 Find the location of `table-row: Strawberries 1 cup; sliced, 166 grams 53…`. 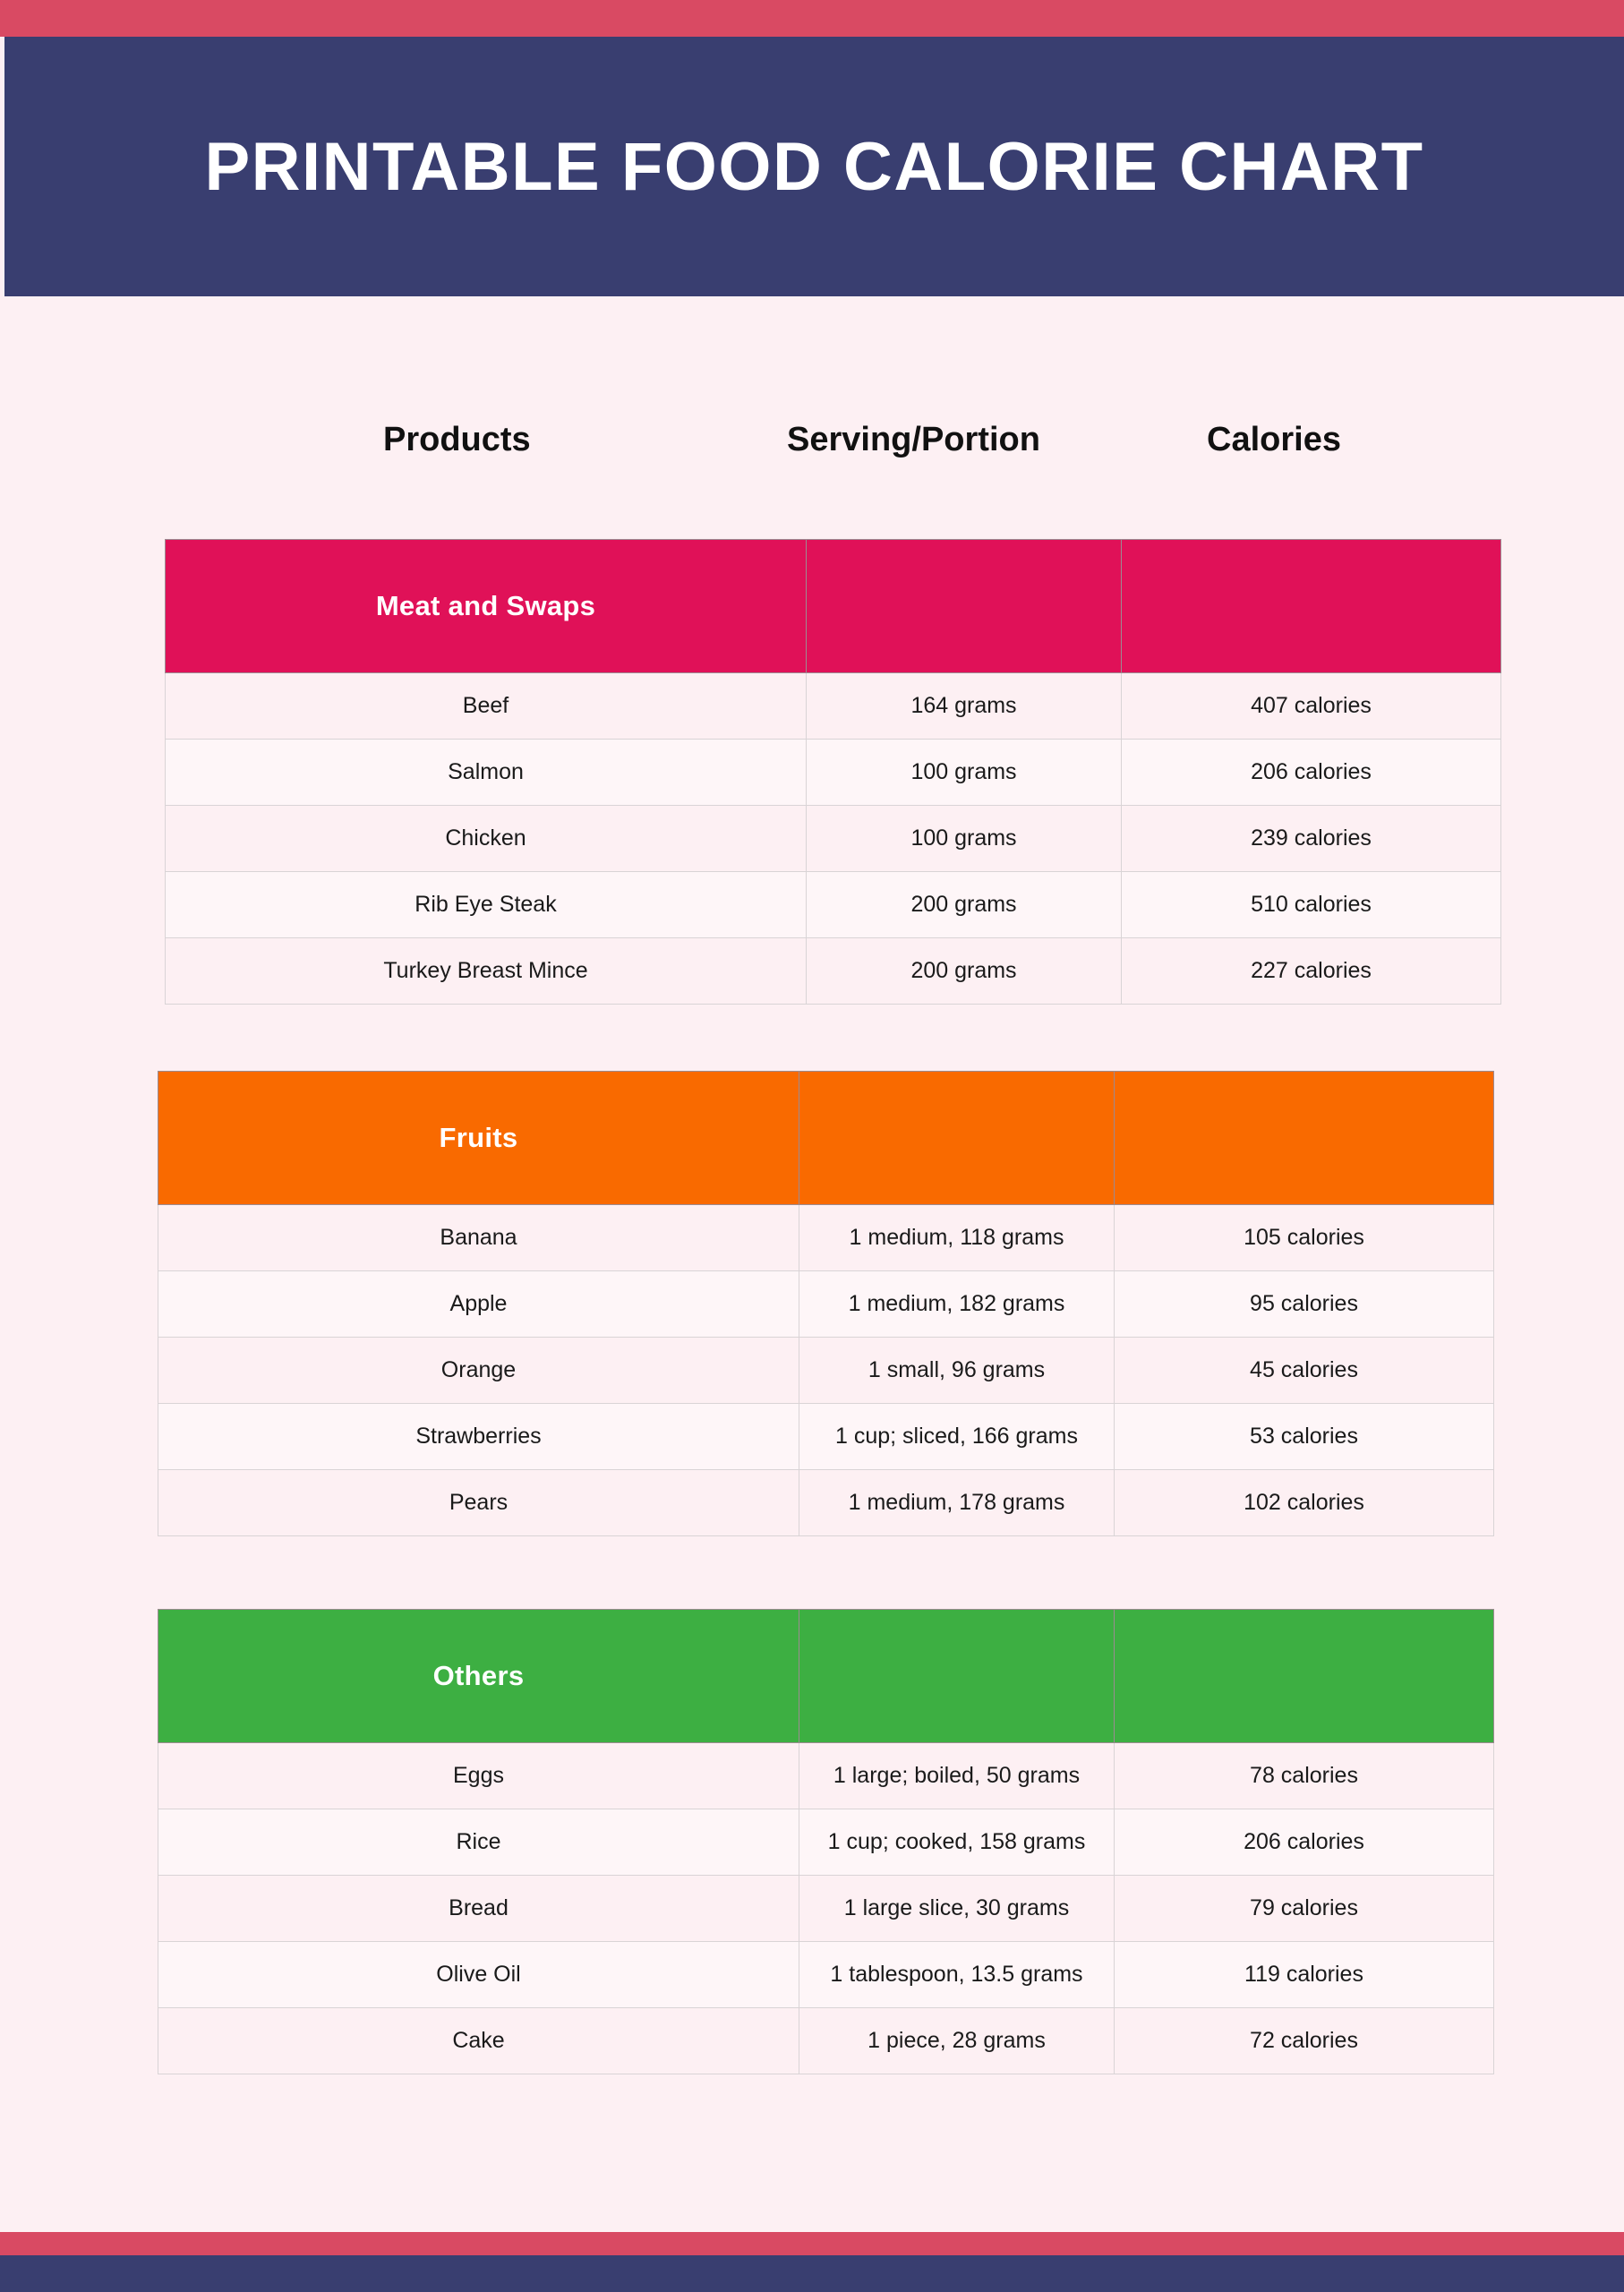

table-row: Strawberries 1 cup; sliced, 166 grams 53… is located at coordinates (826, 1436).